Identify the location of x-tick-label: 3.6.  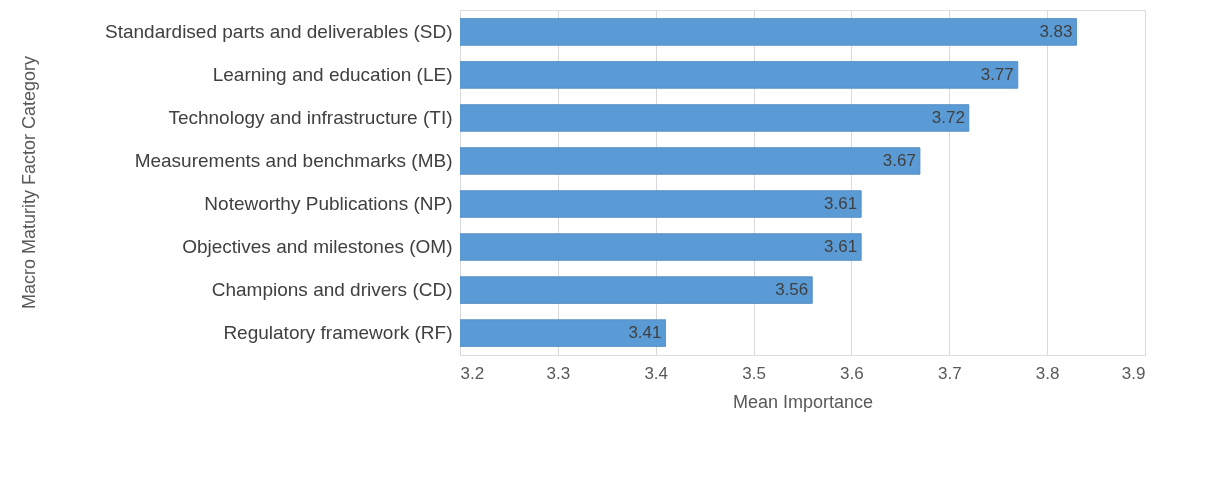
(852, 373).